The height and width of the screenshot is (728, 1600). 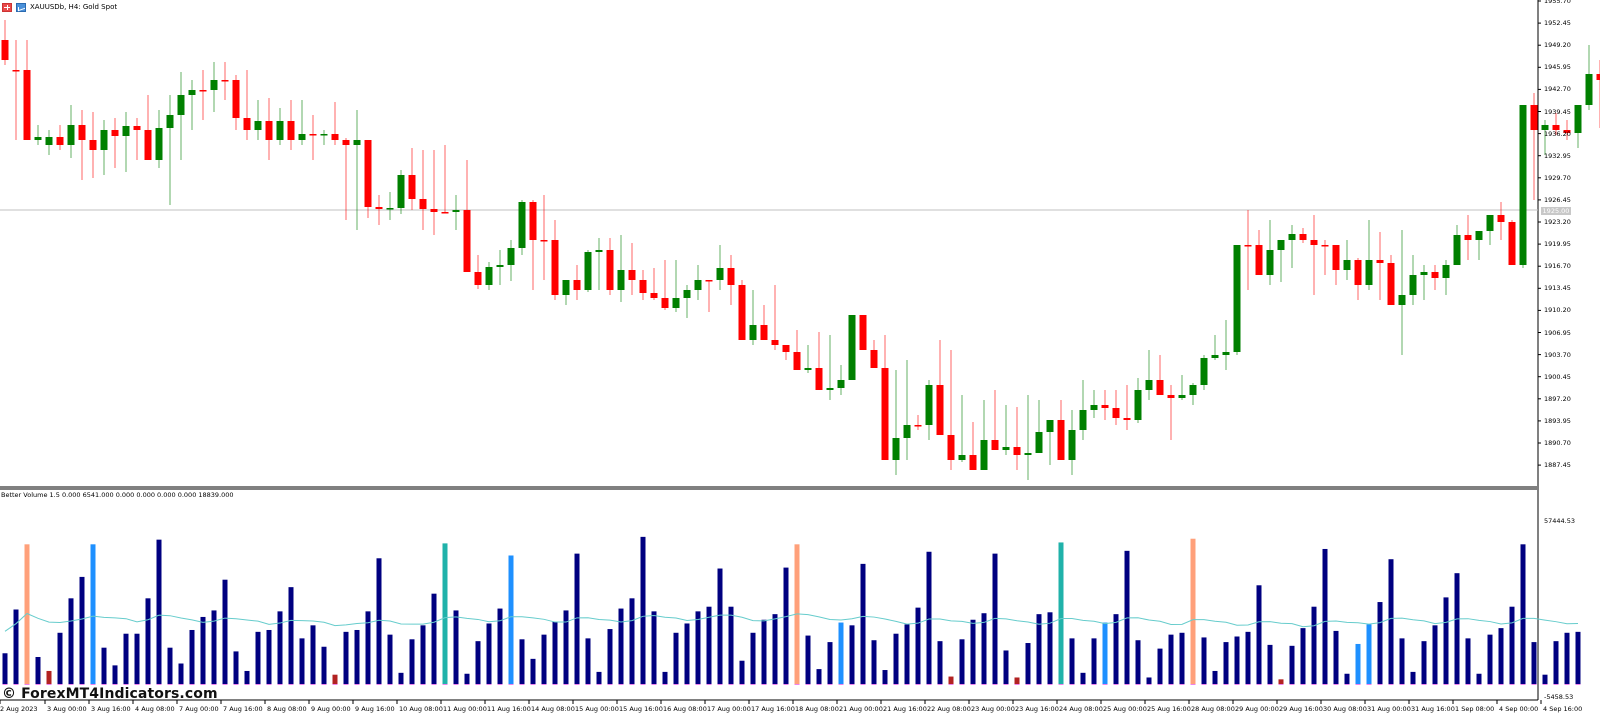 What do you see at coordinates (421, 709) in the screenshot?
I see `time-tick-label: 10 Aug 08:00` at bounding box center [421, 709].